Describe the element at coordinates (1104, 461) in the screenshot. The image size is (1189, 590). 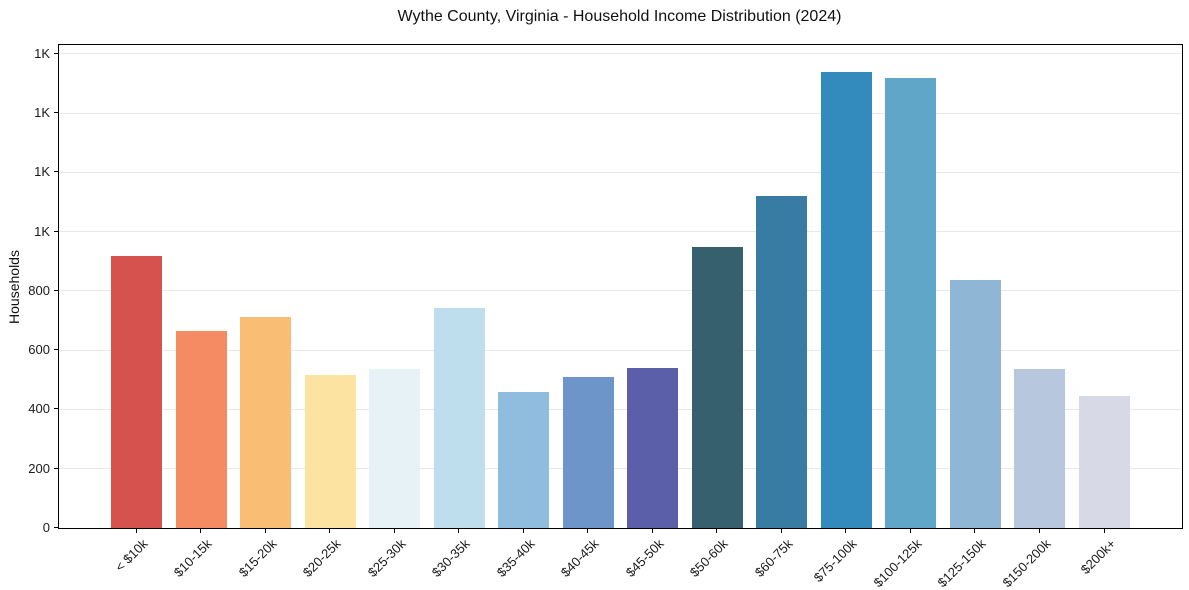
I see `bar-200k` at that location.